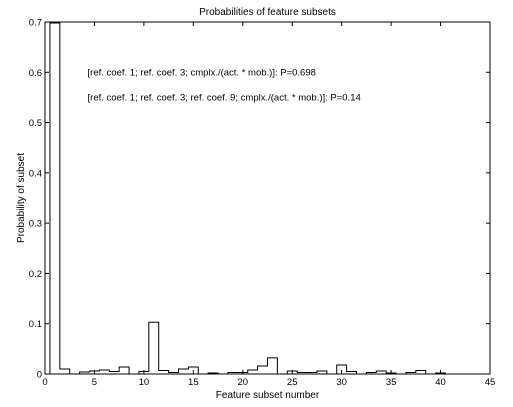  Describe the element at coordinates (391, 382) in the screenshot. I see `x-tick-label: 35` at that location.